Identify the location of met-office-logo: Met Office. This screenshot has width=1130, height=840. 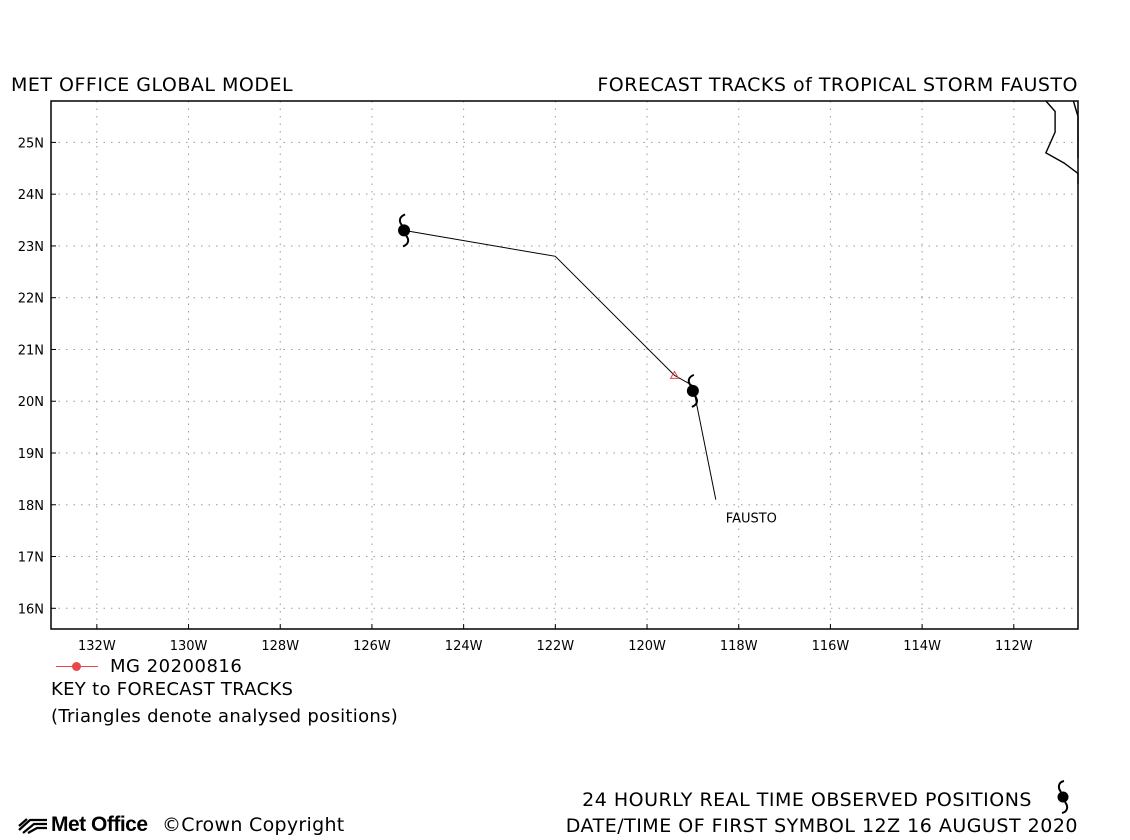
(83, 825).